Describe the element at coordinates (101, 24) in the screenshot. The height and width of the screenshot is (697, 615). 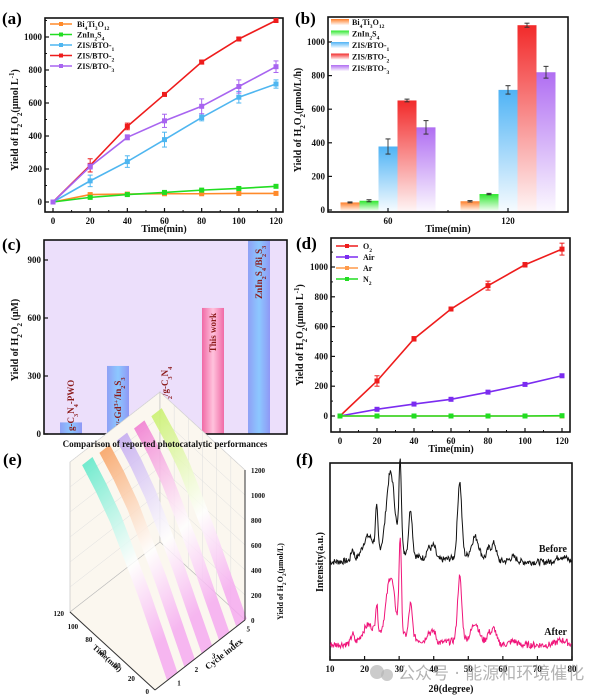
I see `legend-label-part: O` at that location.